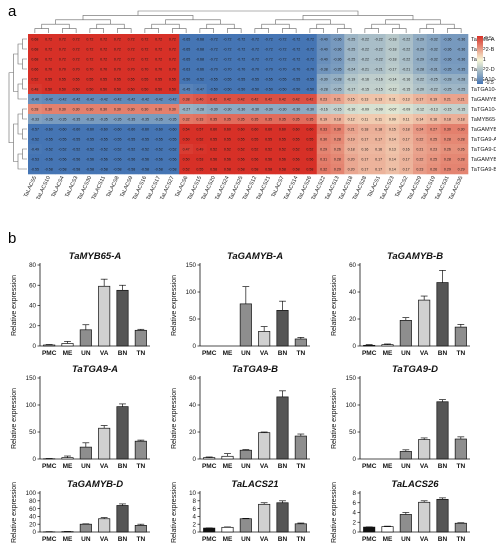 The image size is (496, 550). Describe the element at coordinates (352, 319) in the screenshot. I see `y-tick-label: 20` at that location.